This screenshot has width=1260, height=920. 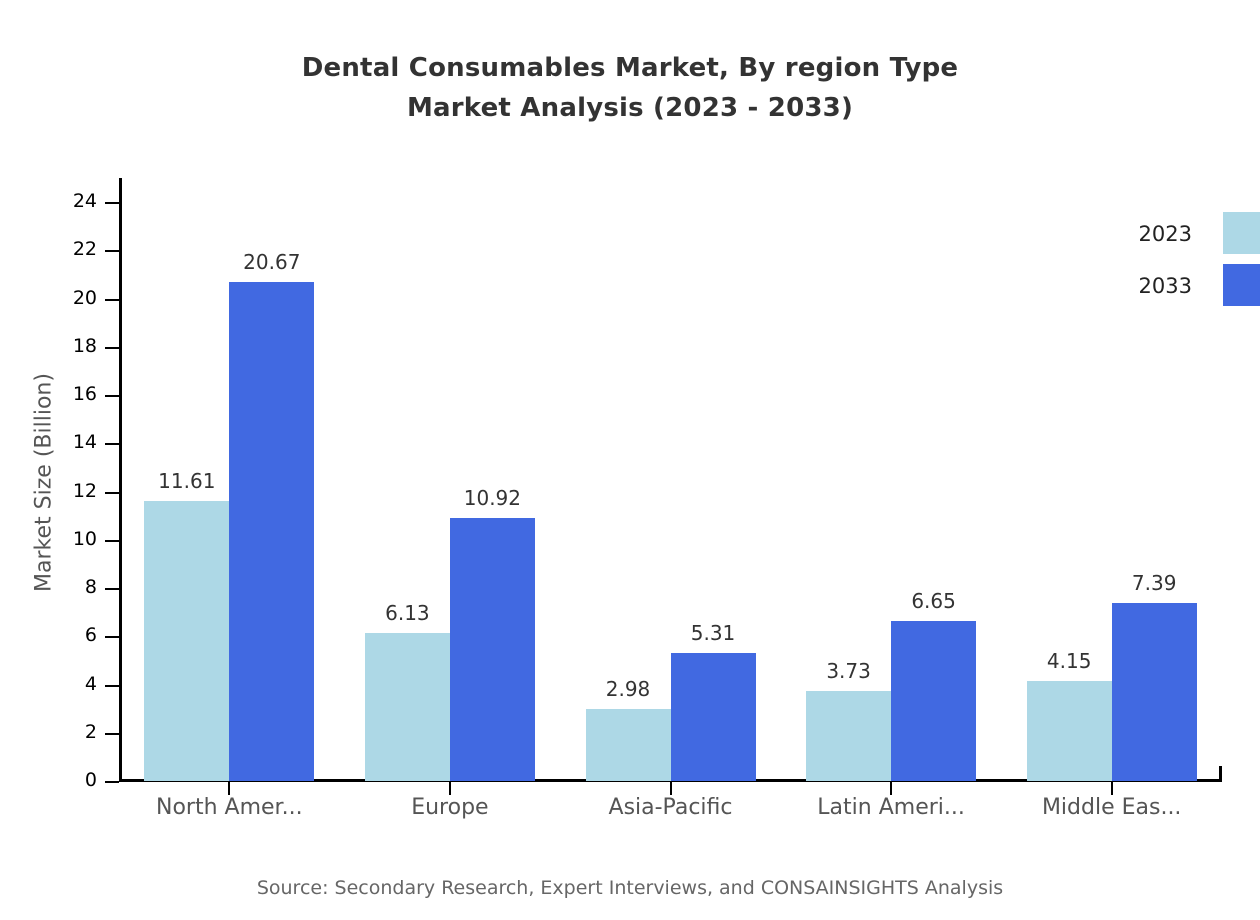 What do you see at coordinates (1241, 285) in the screenshot?
I see `legend-swatch-2033` at bounding box center [1241, 285].